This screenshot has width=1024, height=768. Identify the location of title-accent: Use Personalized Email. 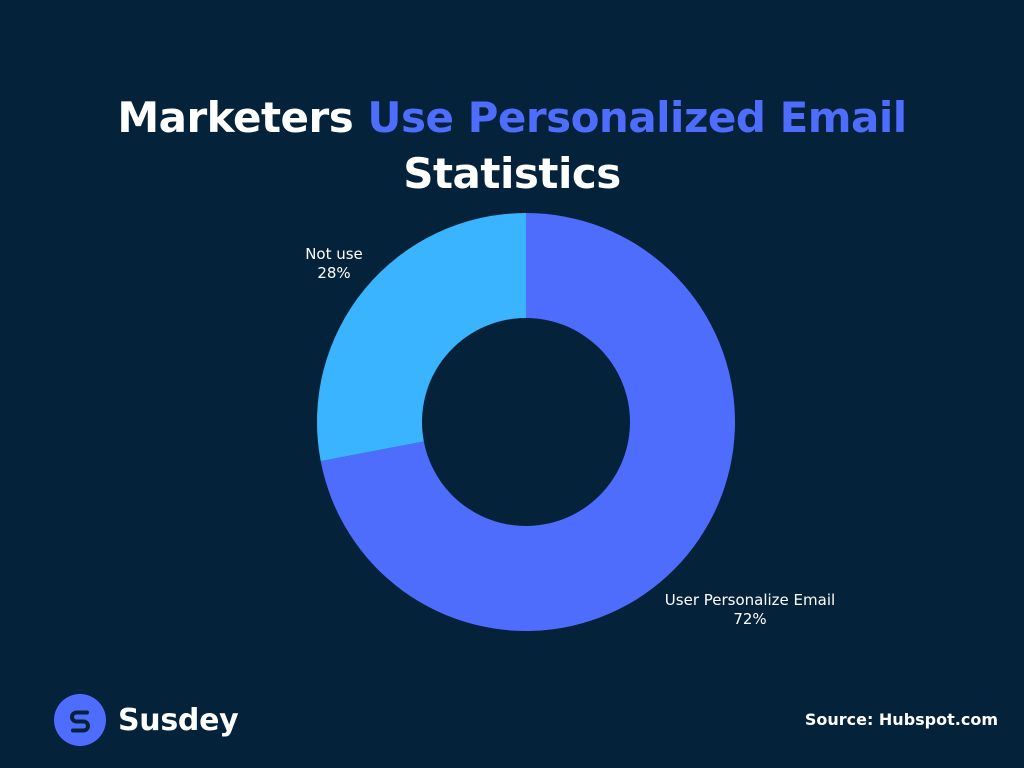
(637, 118).